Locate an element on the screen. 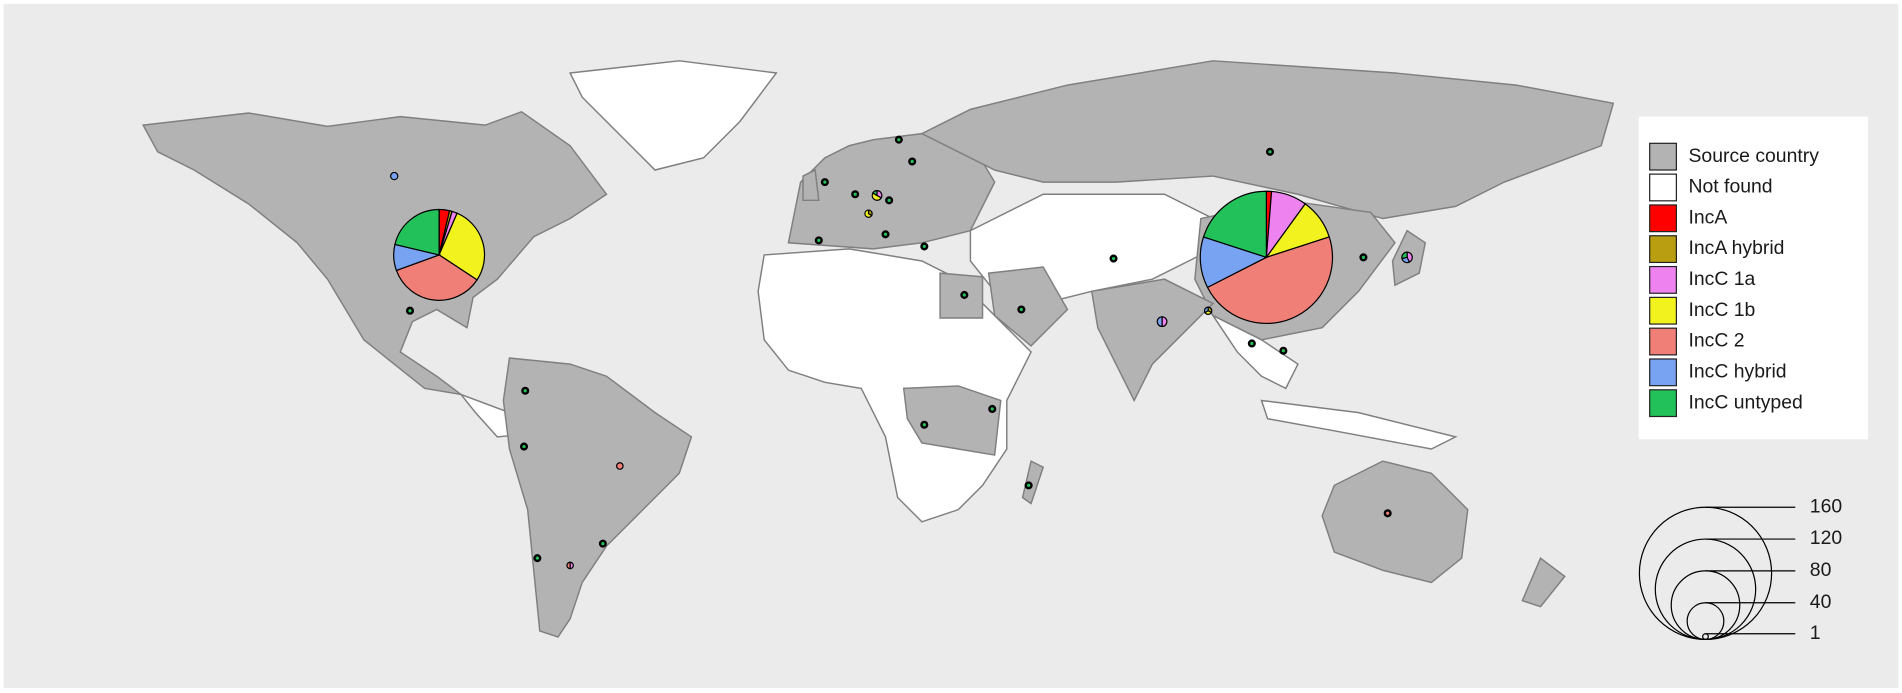 This screenshot has width=1902, height=693. legend-label: IncC hybrid is located at coordinates (1738, 371).